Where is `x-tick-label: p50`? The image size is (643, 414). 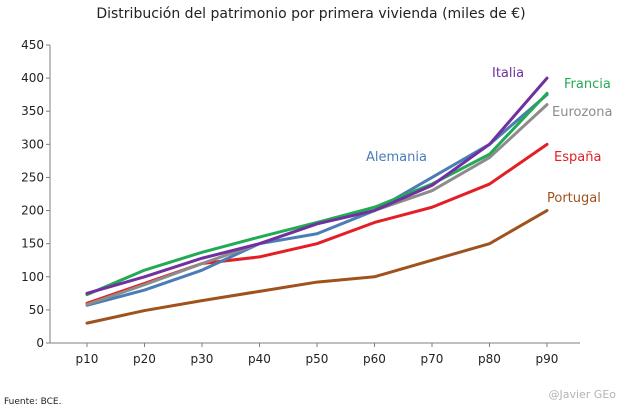 x-tick-label: p50 is located at coordinates (317, 359).